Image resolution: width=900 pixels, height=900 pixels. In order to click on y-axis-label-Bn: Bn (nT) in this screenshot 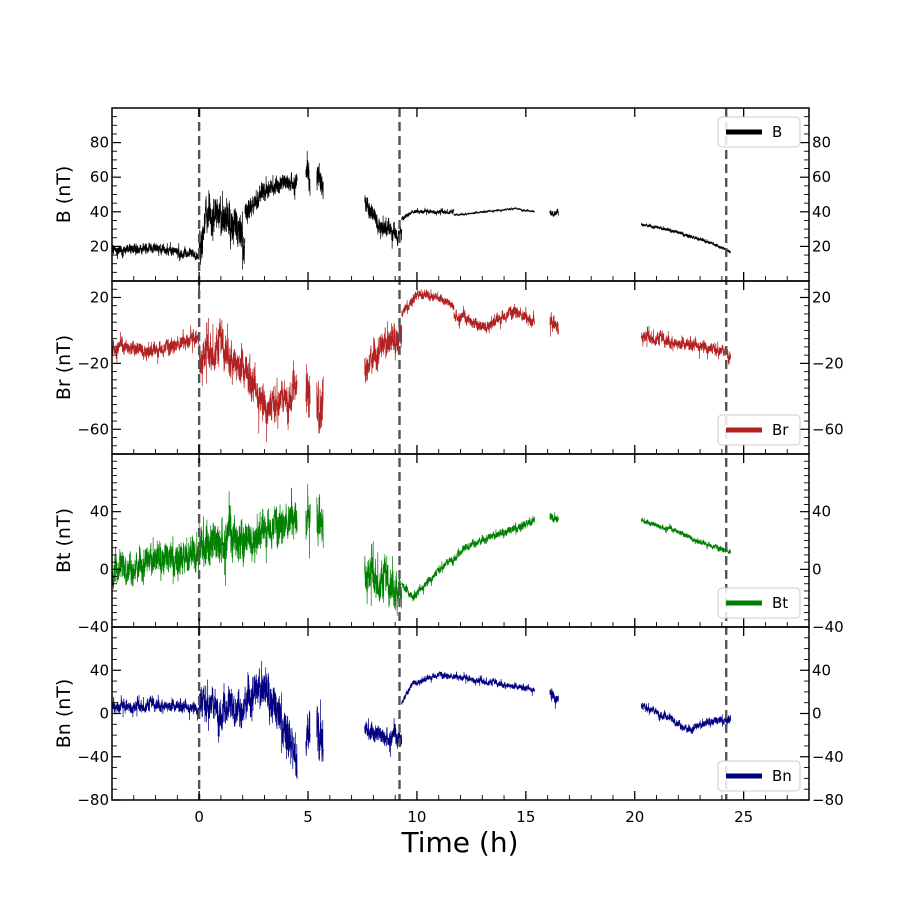, I will do `click(64, 714)`.